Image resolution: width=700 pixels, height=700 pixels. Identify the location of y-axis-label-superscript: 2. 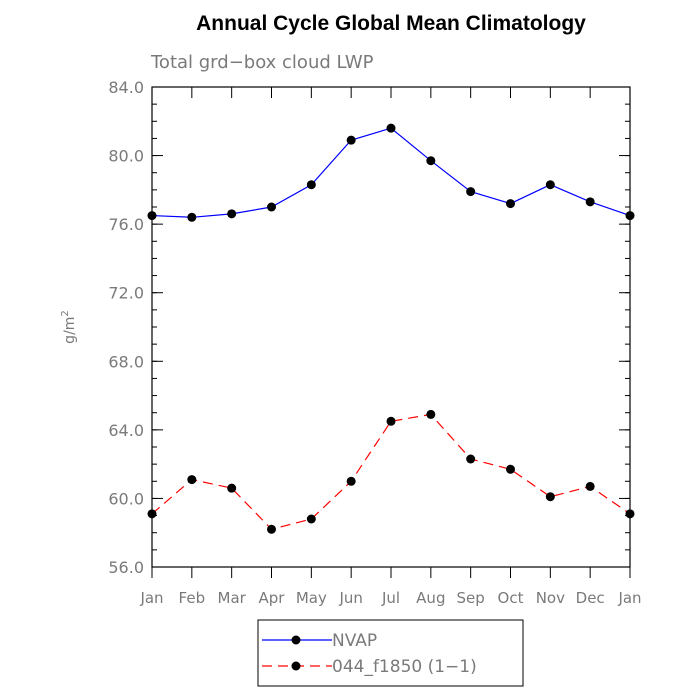
(65, 313).